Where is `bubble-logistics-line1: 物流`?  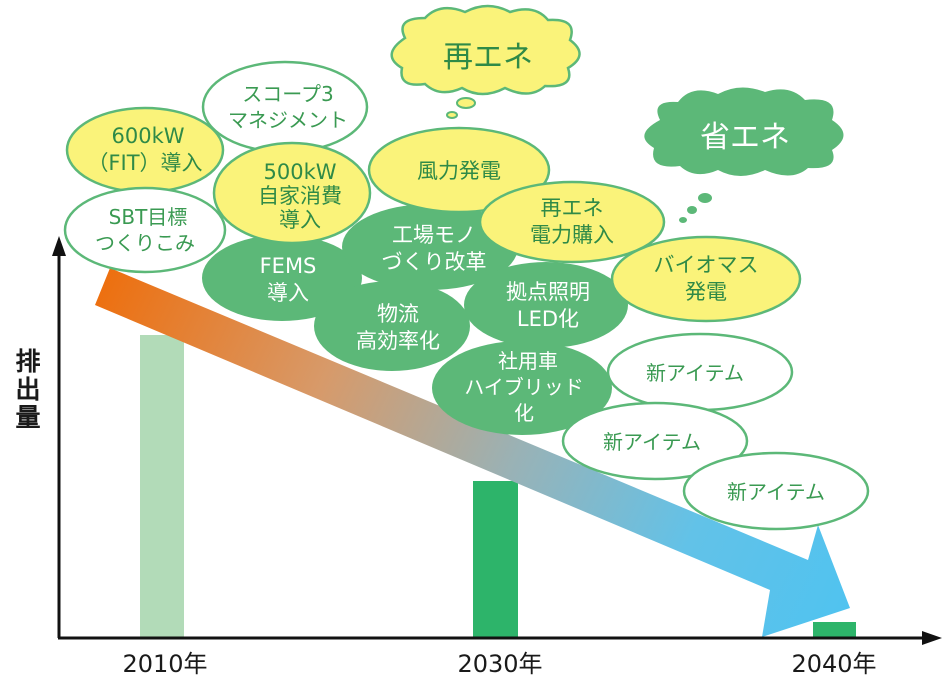 bubble-logistics-line1: 物流 is located at coordinates (398, 314).